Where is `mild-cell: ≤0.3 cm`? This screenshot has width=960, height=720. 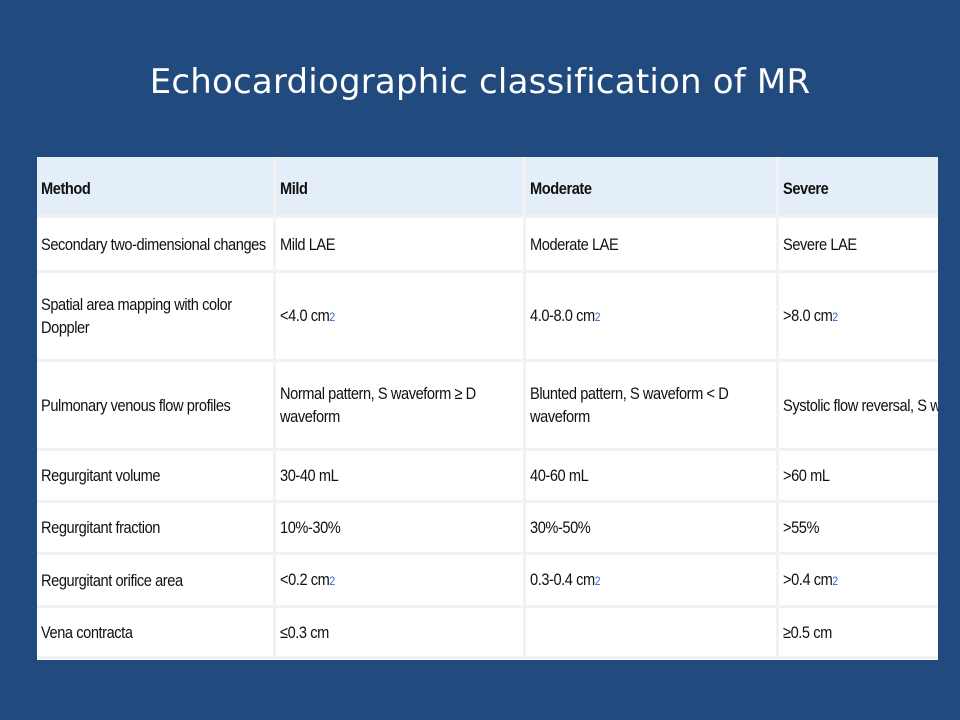 mild-cell: ≤0.3 cm is located at coordinates (400, 632).